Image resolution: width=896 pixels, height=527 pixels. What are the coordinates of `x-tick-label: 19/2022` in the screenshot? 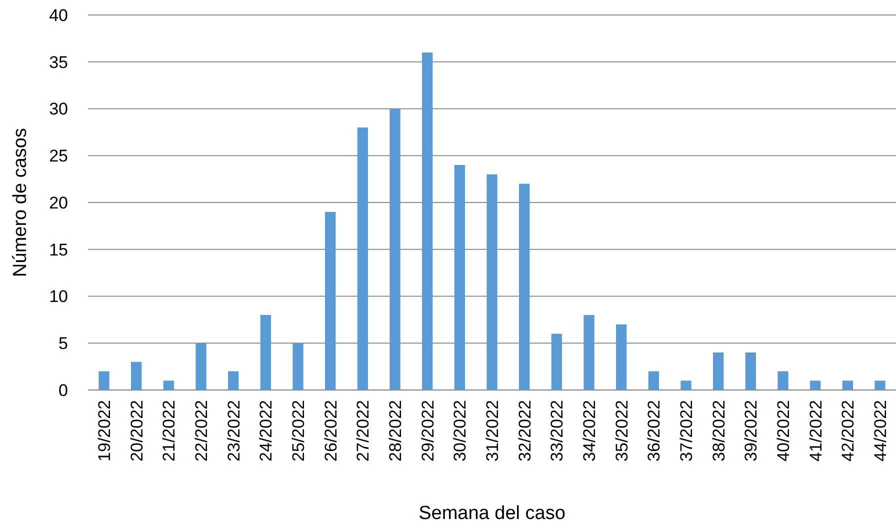 It's located at (104, 431).